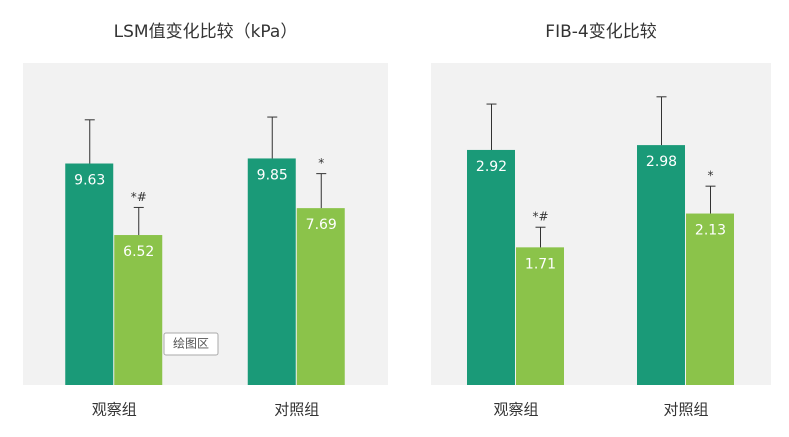 The image size is (789, 437). What do you see at coordinates (138, 252) in the screenshot?
I see `data-label: 6.52` at bounding box center [138, 252].